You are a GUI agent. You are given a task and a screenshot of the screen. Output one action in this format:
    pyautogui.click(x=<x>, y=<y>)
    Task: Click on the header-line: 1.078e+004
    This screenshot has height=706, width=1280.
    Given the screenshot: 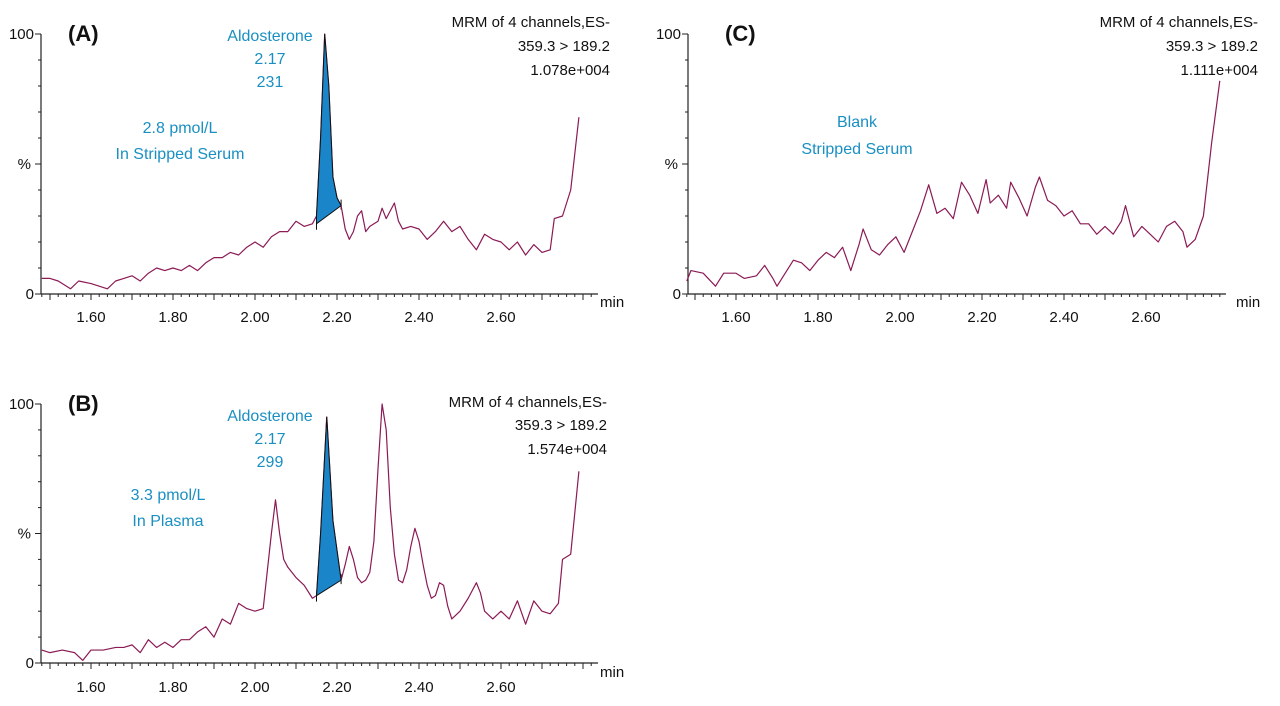 What is the action you would take?
    pyautogui.click(x=570, y=70)
    